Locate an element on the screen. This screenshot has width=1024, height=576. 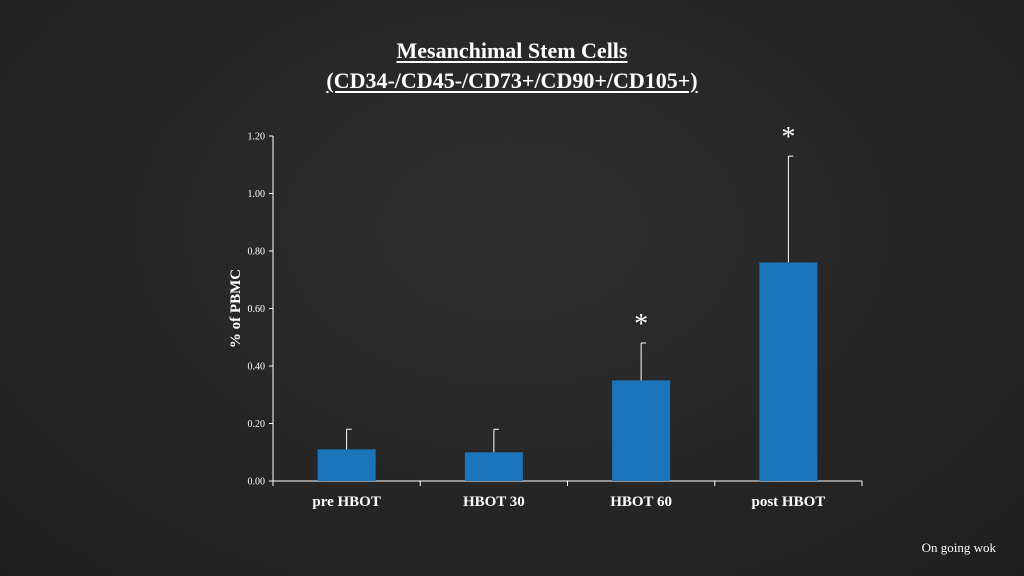
y-tick-label: 0.00 is located at coordinates (257, 482).